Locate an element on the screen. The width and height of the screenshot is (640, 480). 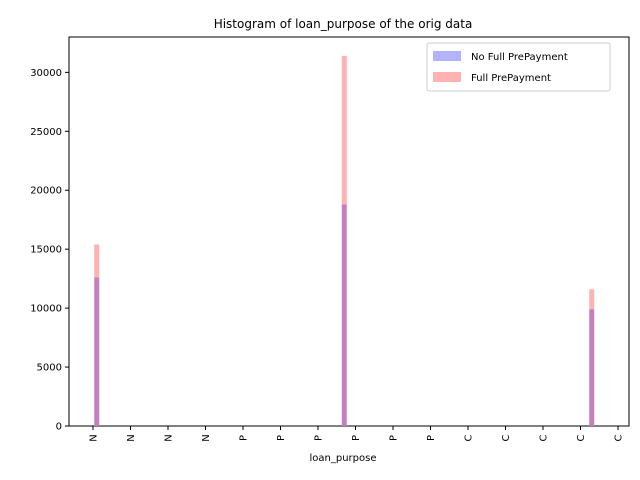
x-tick-label-13: C is located at coordinates (581, 437).